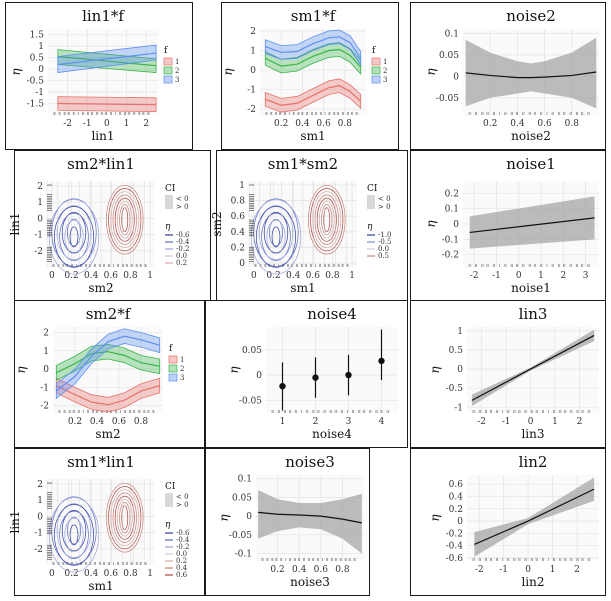  Describe the element at coordinates (531, 288) in the screenshot. I see `x-axis-label: noise1` at that location.